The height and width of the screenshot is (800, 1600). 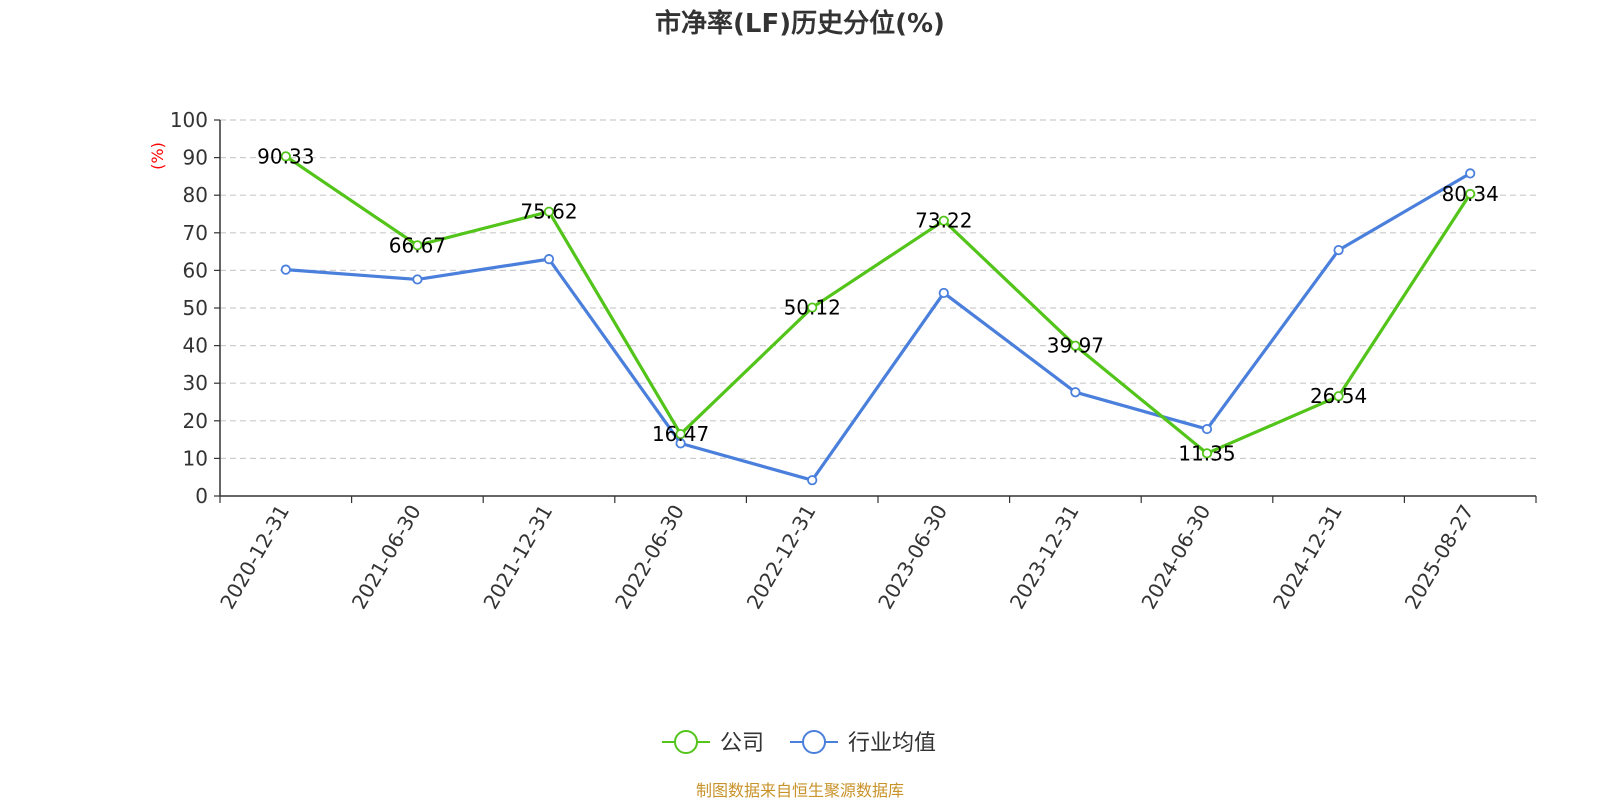 I want to click on x-tick-label: 2025-08-27, so click(x=1439, y=557).